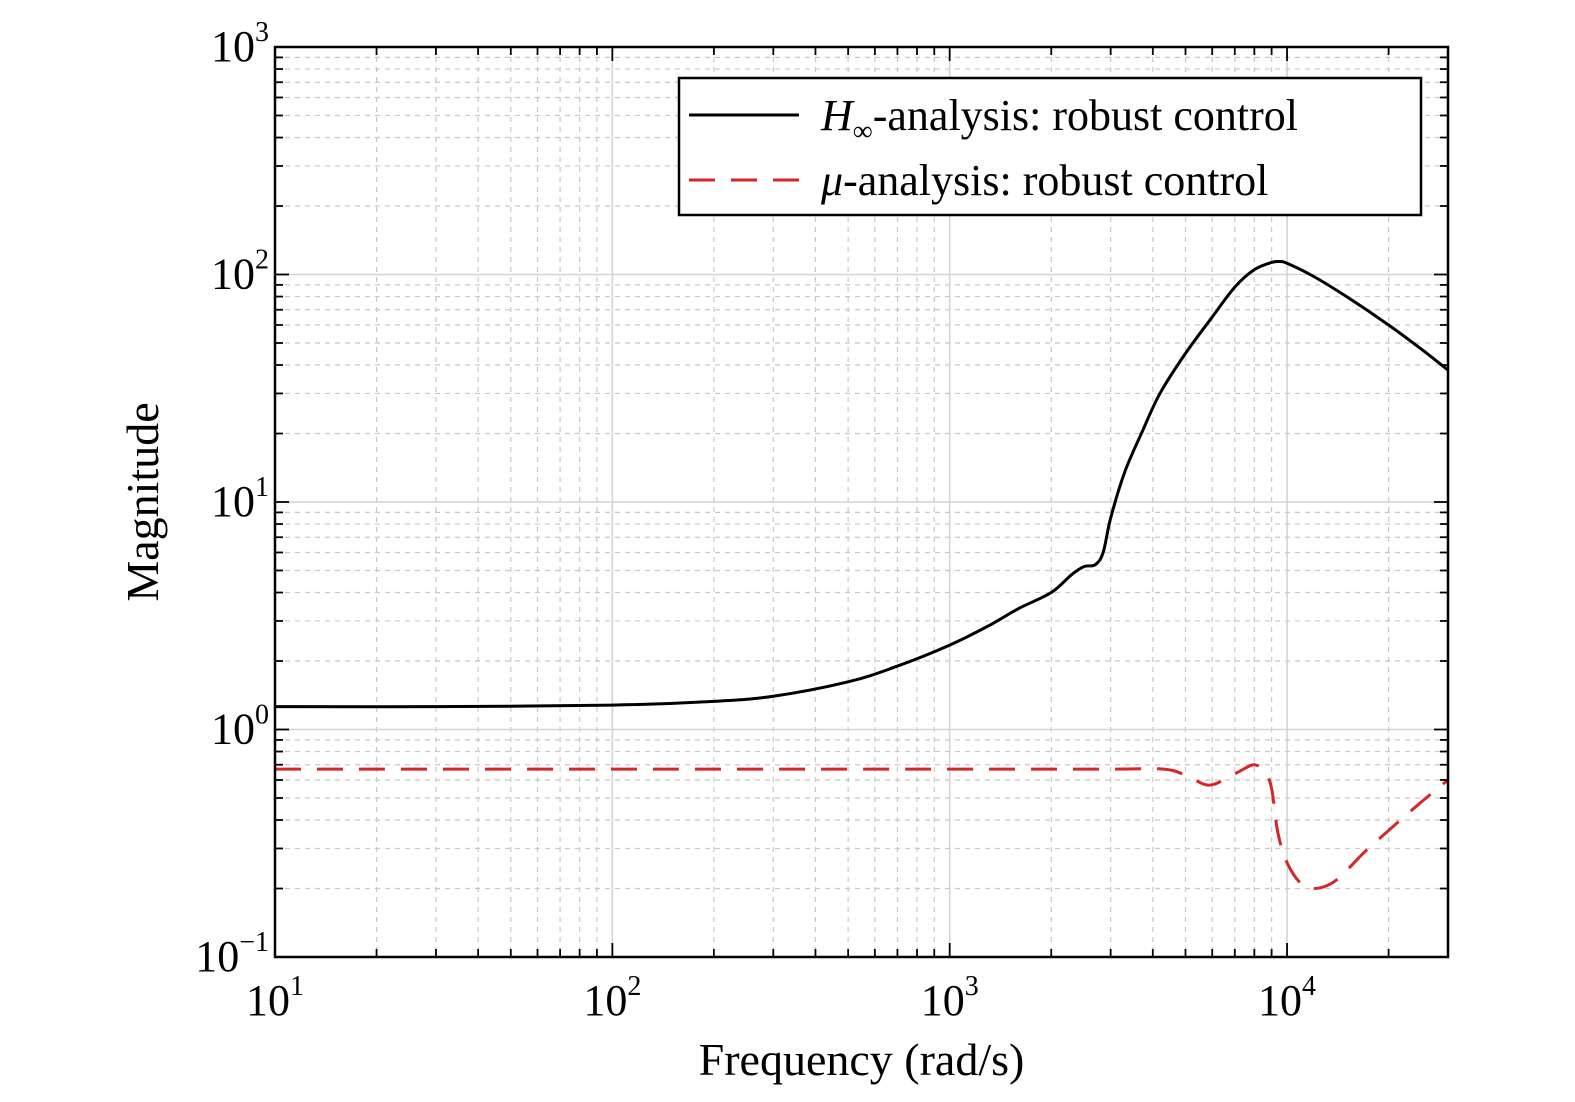 The image size is (1575, 1102). I want to click on x-tick-label: 10², so click(612, 998).